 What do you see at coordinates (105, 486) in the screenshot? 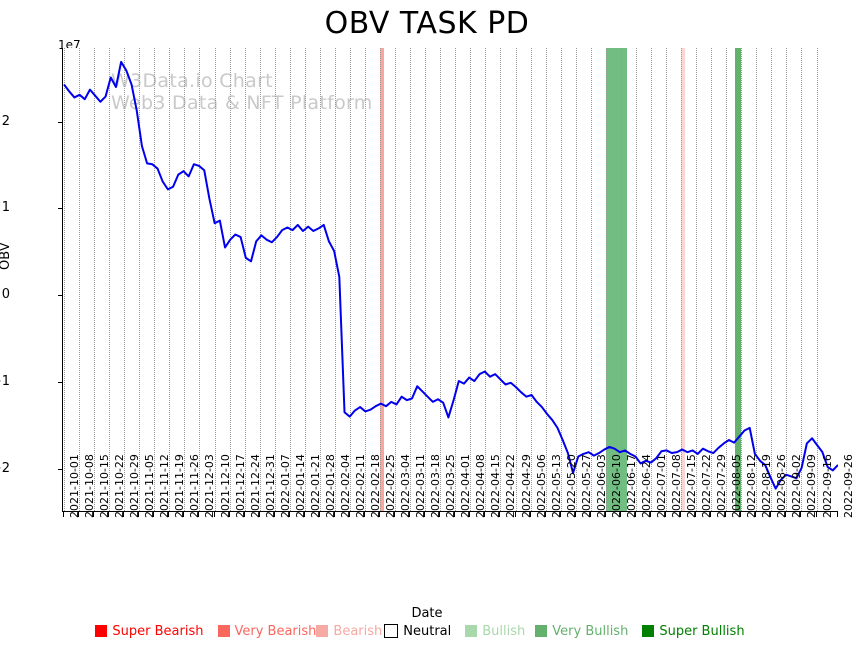
I see `x-axis-tick-label: 2021-10-15` at bounding box center [105, 486].